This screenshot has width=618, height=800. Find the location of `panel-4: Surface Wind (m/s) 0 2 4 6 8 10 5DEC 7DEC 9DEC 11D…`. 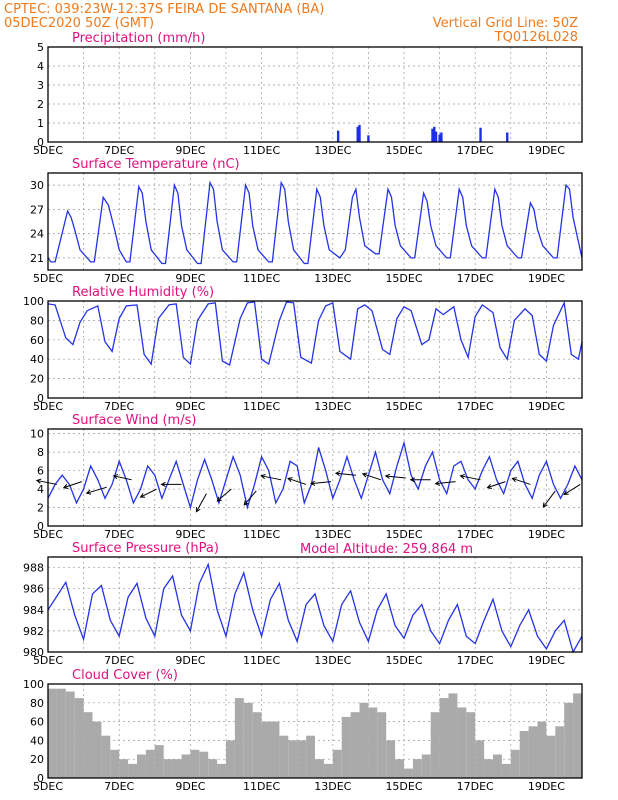

panel-4: Surface Wind (m/s) 0 2 4 6 8 10 5DEC 7DEC 9DEC 11D… is located at coordinates (306, 477).